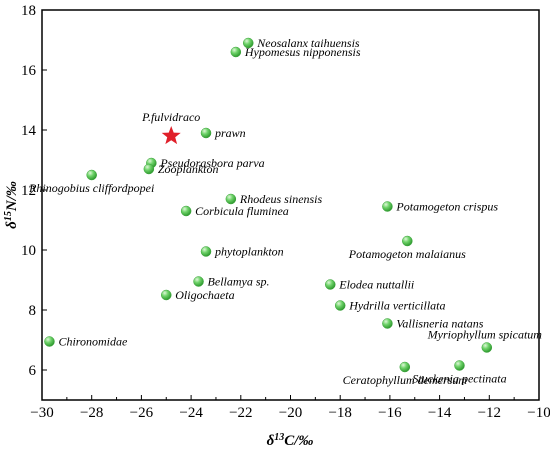 The width and height of the screenshot is (550, 453). I want to click on y-tick-label: 8, so click(33, 311).